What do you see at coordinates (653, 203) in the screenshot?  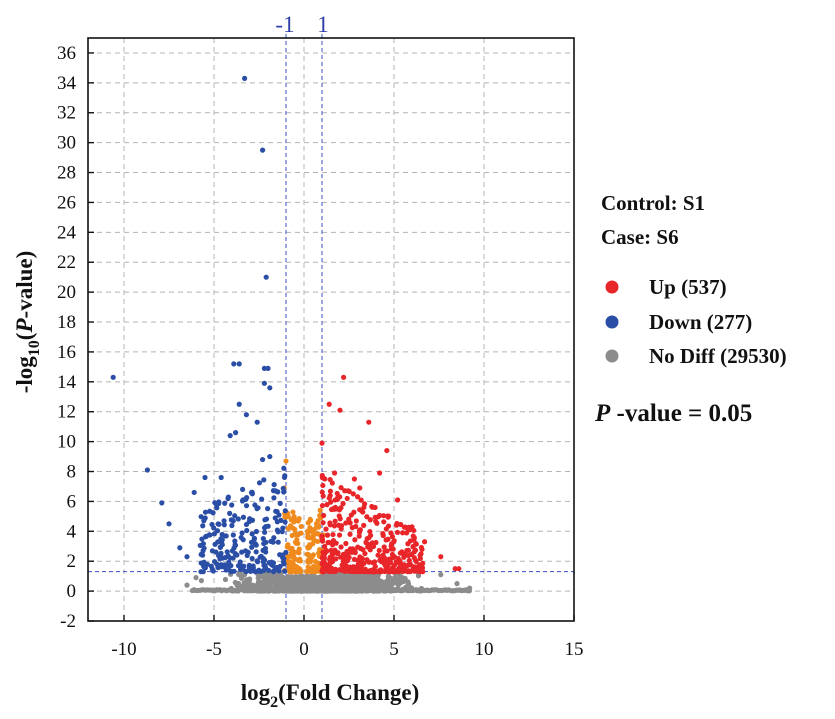 I see `control-label: Control: S1` at bounding box center [653, 203].